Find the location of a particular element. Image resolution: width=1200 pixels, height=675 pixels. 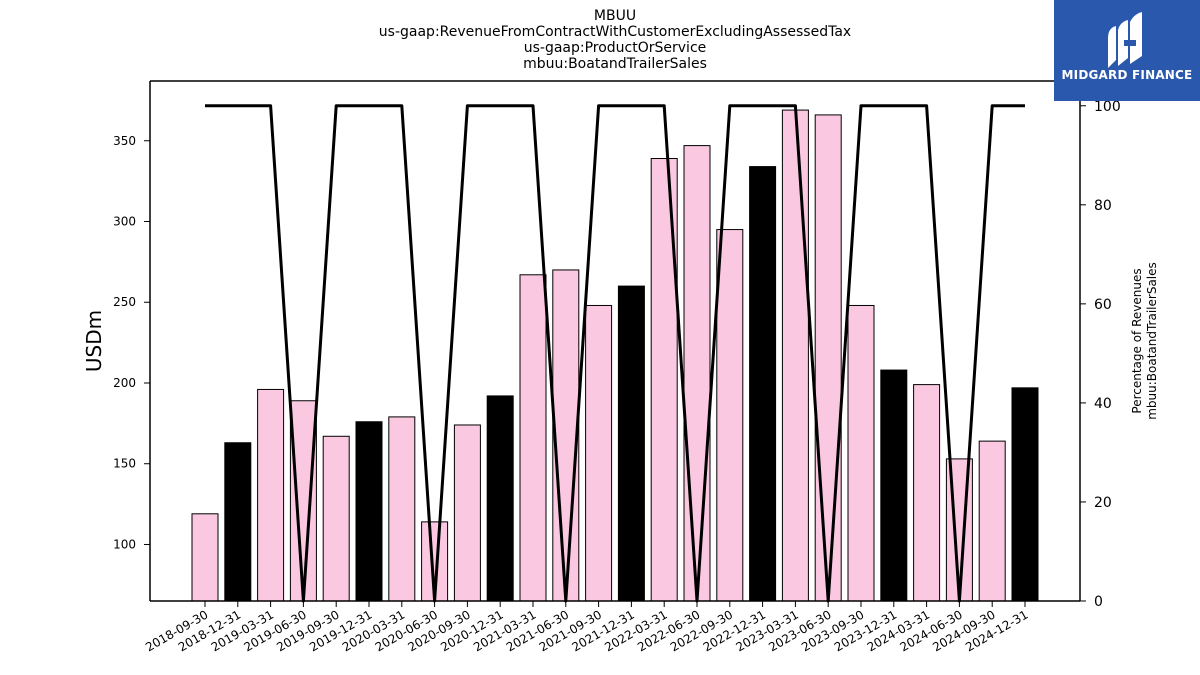

y-tick-label: 350 is located at coordinates (124, 141).